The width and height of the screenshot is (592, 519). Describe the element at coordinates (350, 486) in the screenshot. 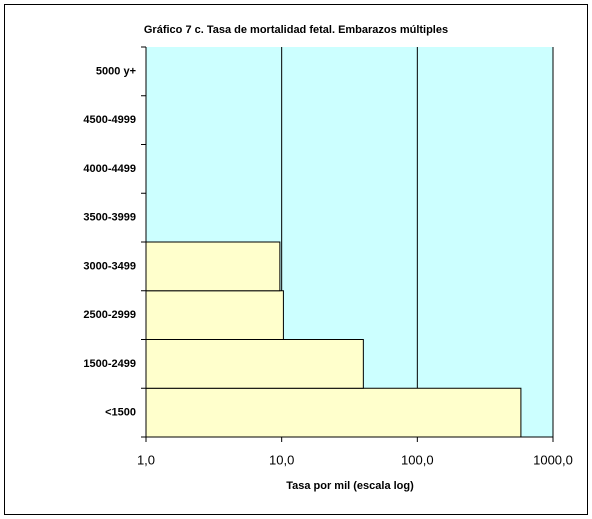

I see `x-axis-title: Tasa por mil (escala log)` at that location.